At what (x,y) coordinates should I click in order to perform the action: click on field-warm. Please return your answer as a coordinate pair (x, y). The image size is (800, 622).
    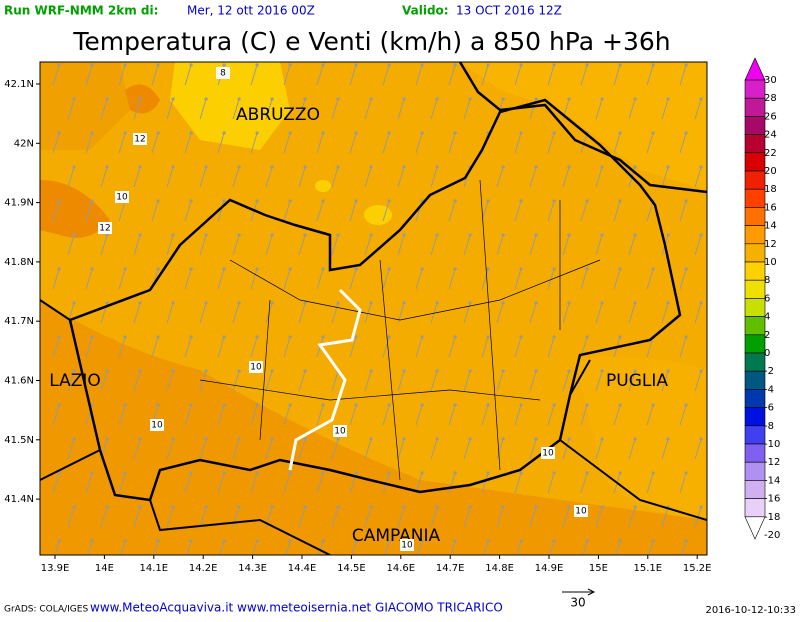
    Looking at the image, I should click on (85, 106).